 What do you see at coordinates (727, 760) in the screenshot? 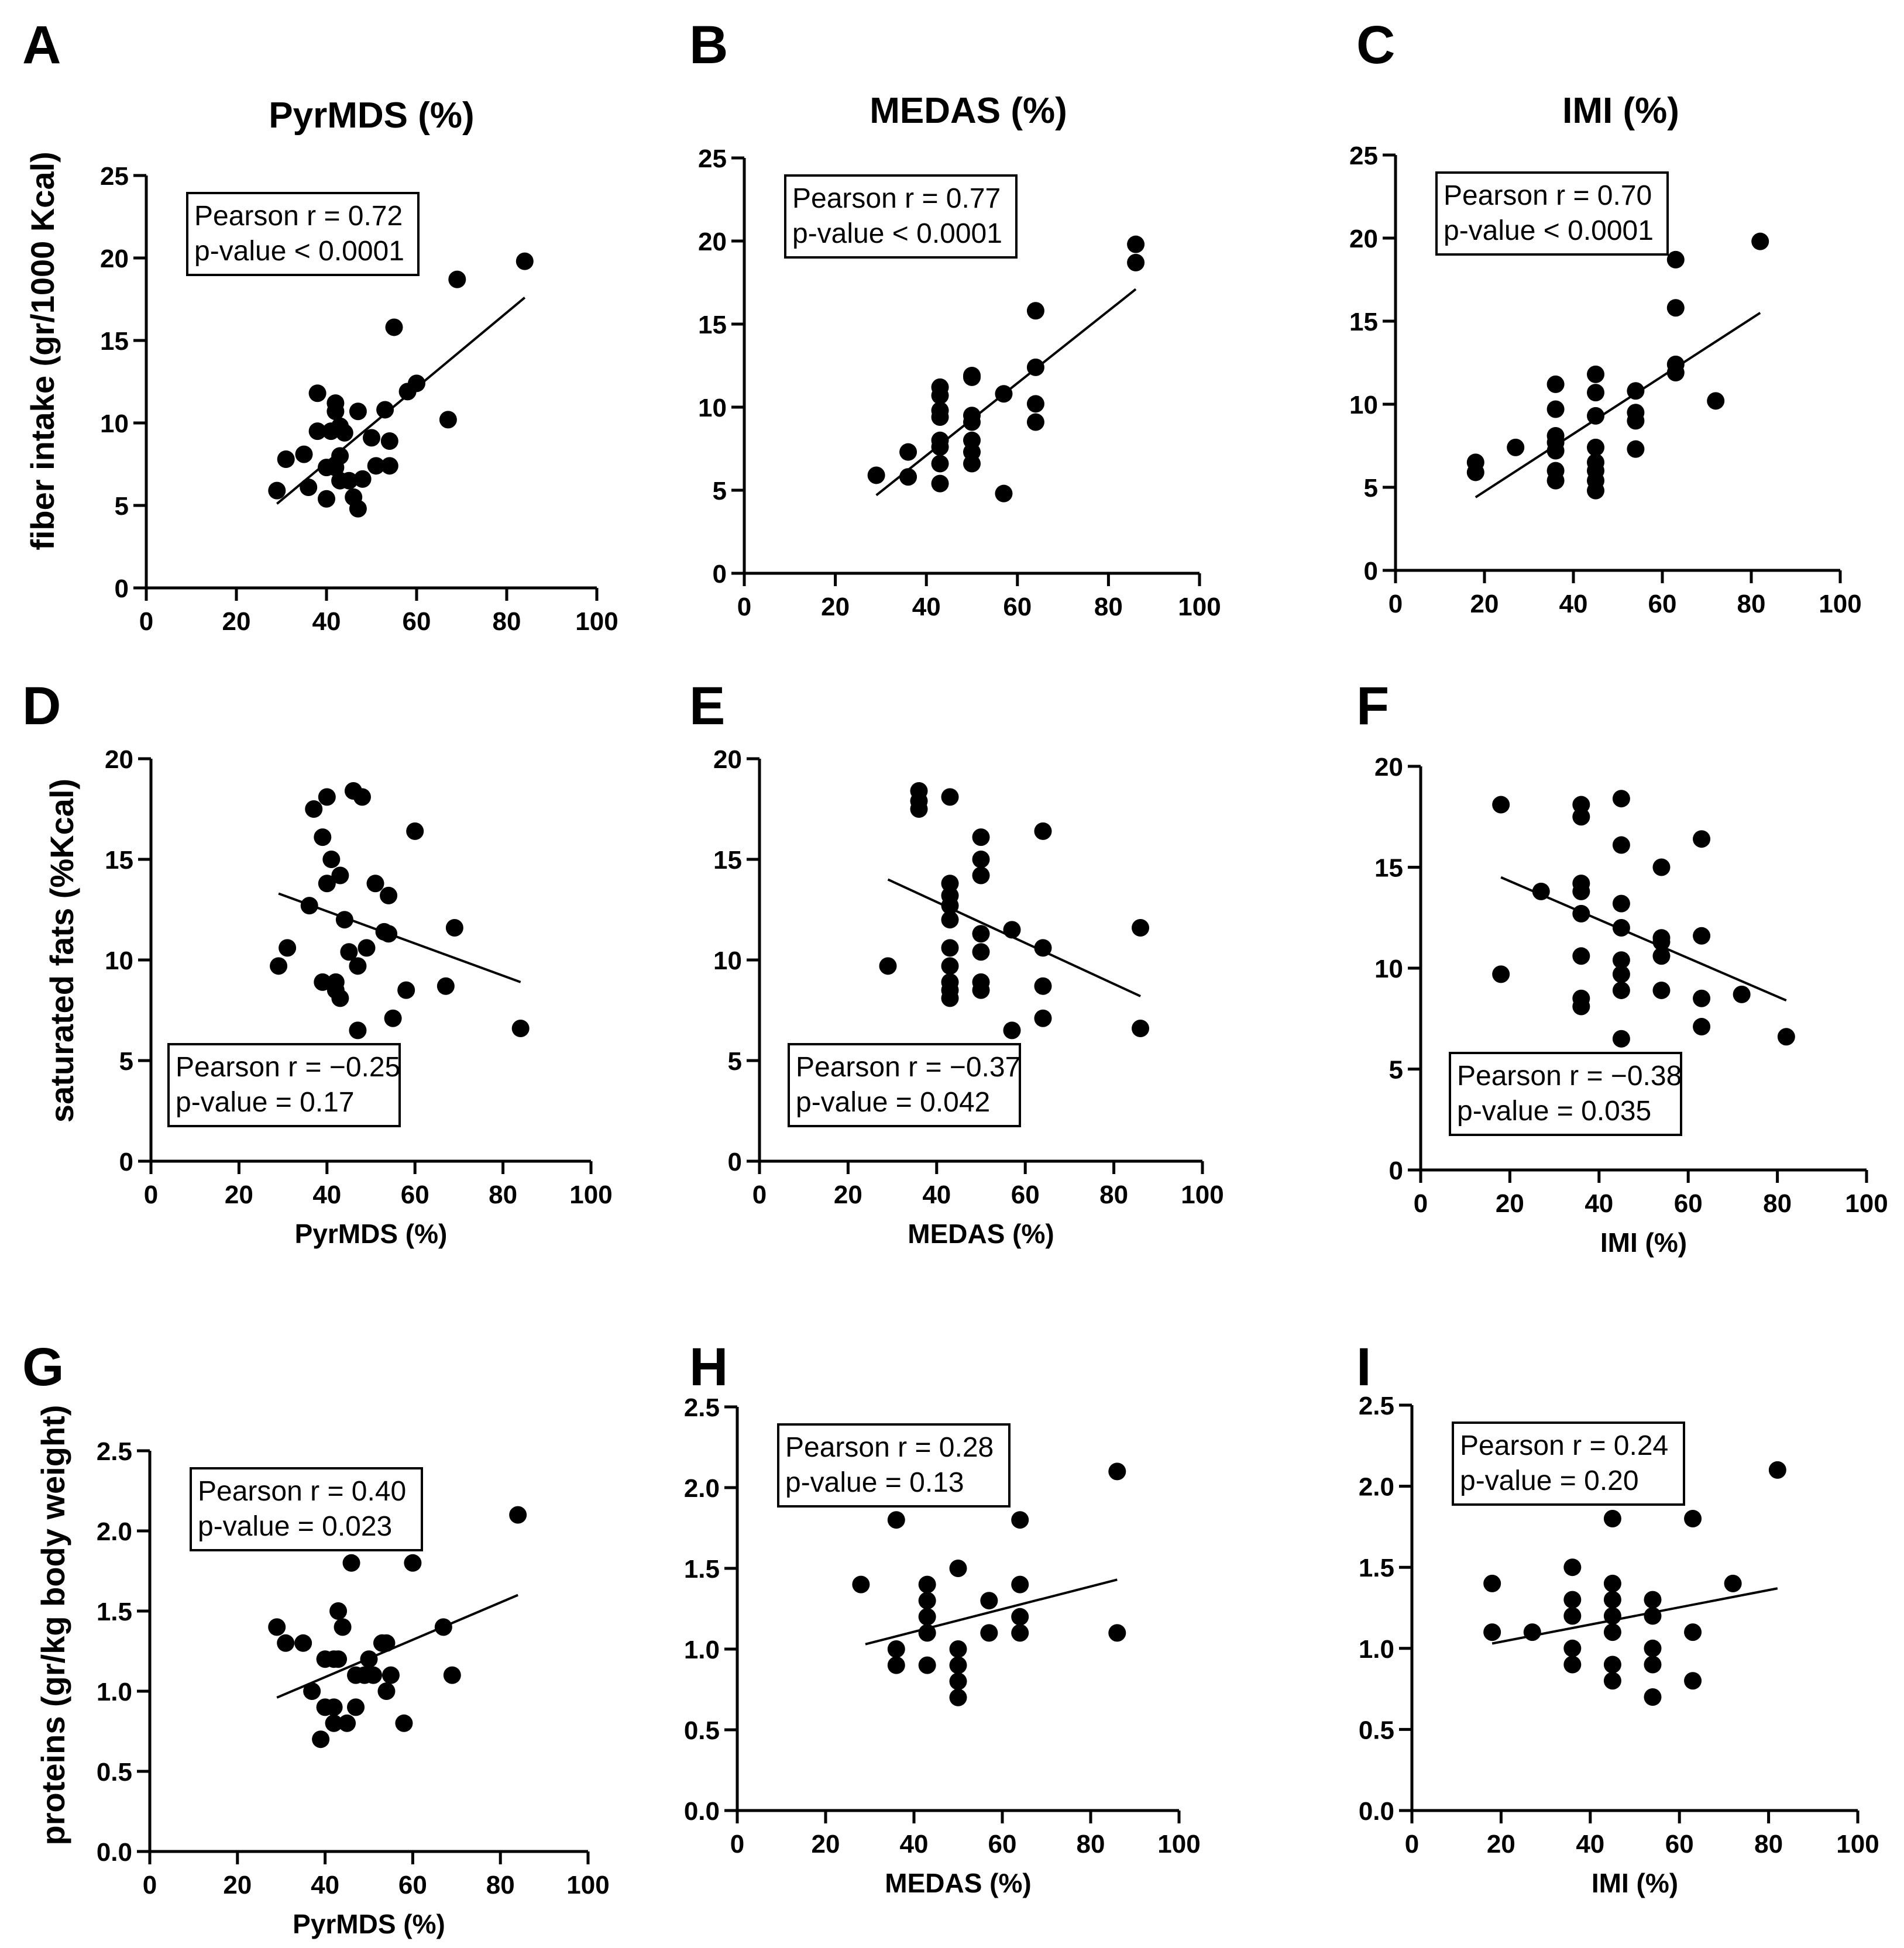
I see `y-tick-label: 20` at bounding box center [727, 760].